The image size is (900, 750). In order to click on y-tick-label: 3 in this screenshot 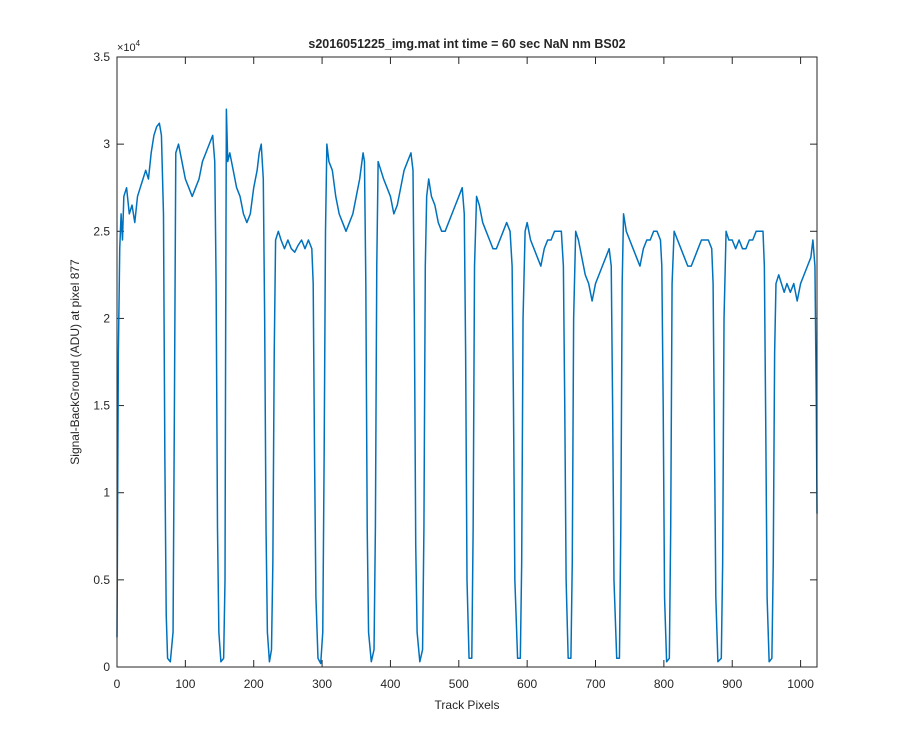, I will do `click(106, 144)`.